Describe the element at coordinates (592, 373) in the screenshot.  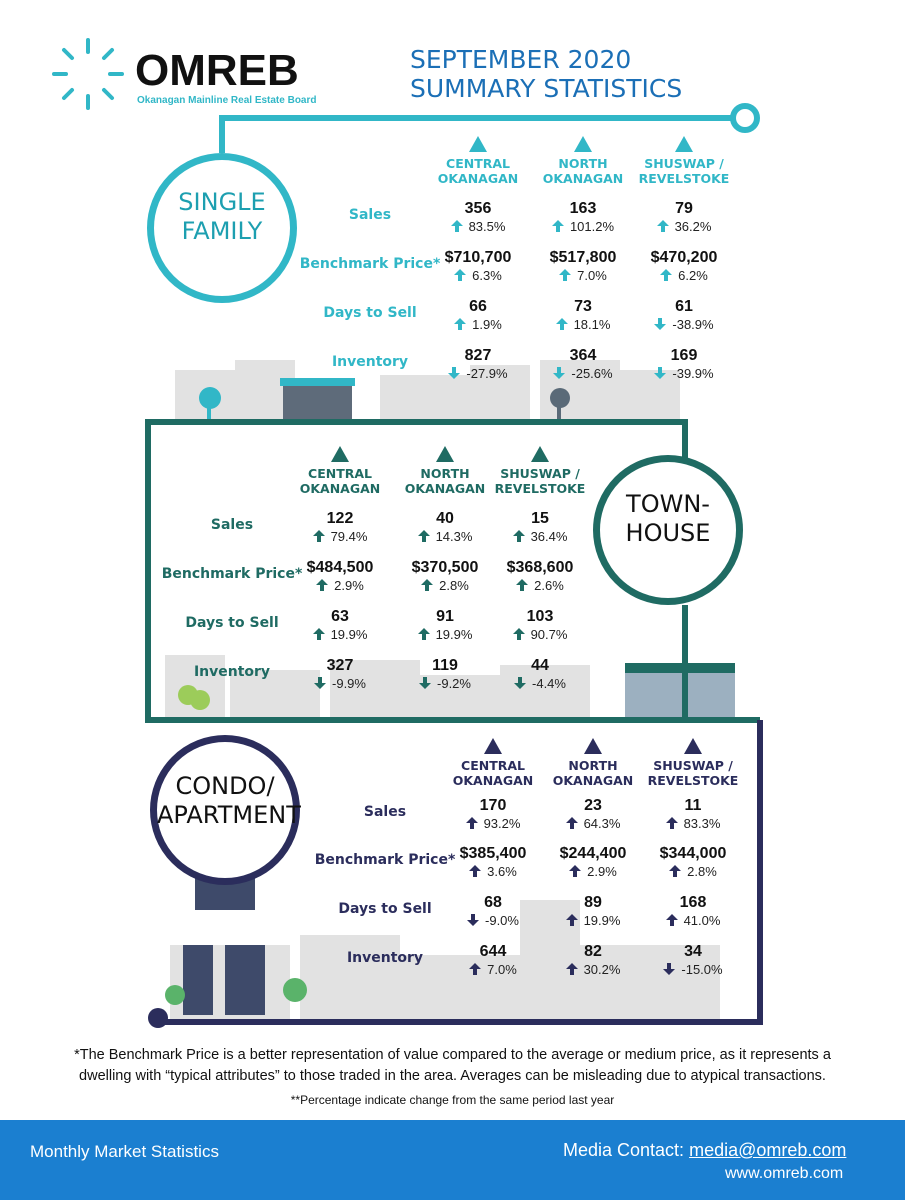
I see `change-text: -25.6%` at that location.